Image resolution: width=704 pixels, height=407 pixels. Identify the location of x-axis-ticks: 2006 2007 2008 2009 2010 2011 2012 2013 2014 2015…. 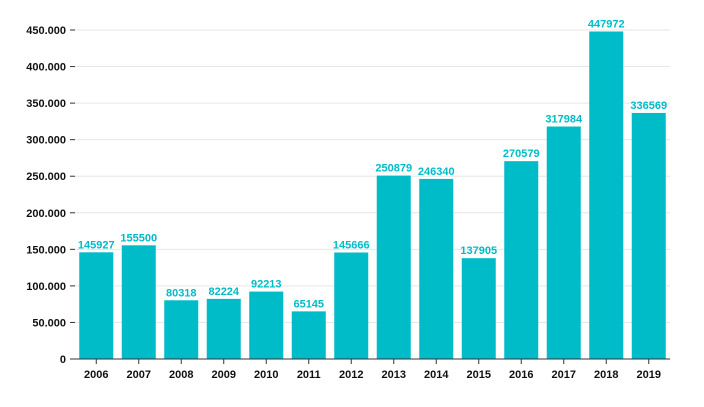
(372, 370).